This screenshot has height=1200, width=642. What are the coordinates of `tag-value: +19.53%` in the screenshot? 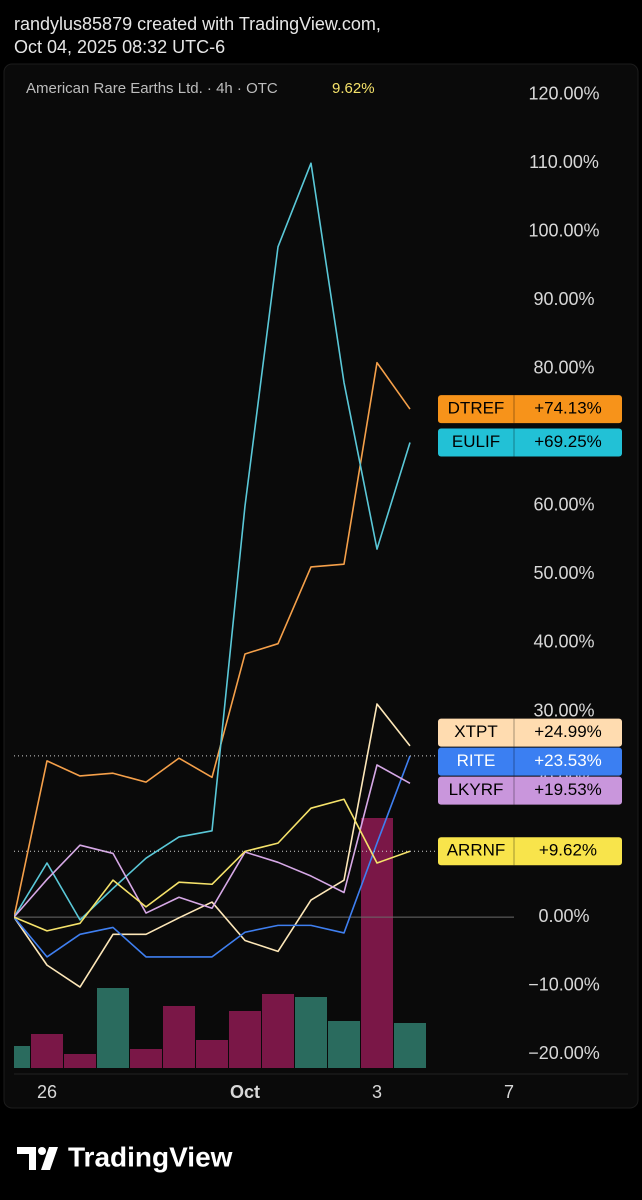 It's located at (568, 789).